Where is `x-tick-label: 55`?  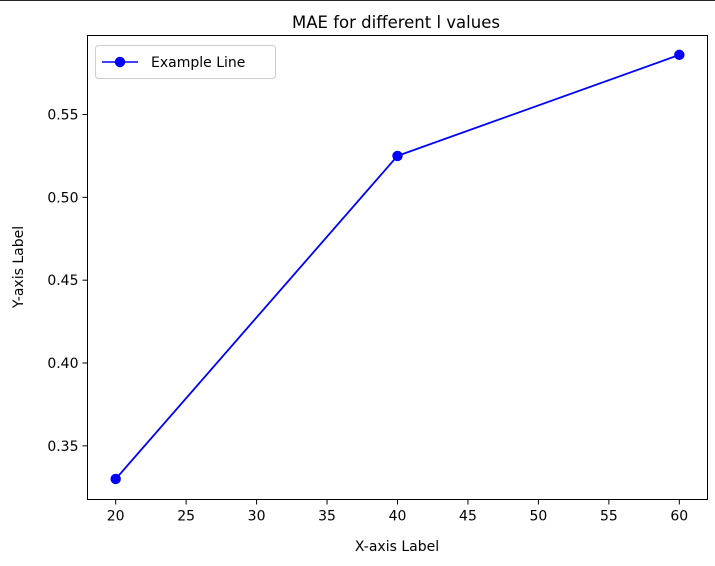 x-tick-label: 55 is located at coordinates (609, 517).